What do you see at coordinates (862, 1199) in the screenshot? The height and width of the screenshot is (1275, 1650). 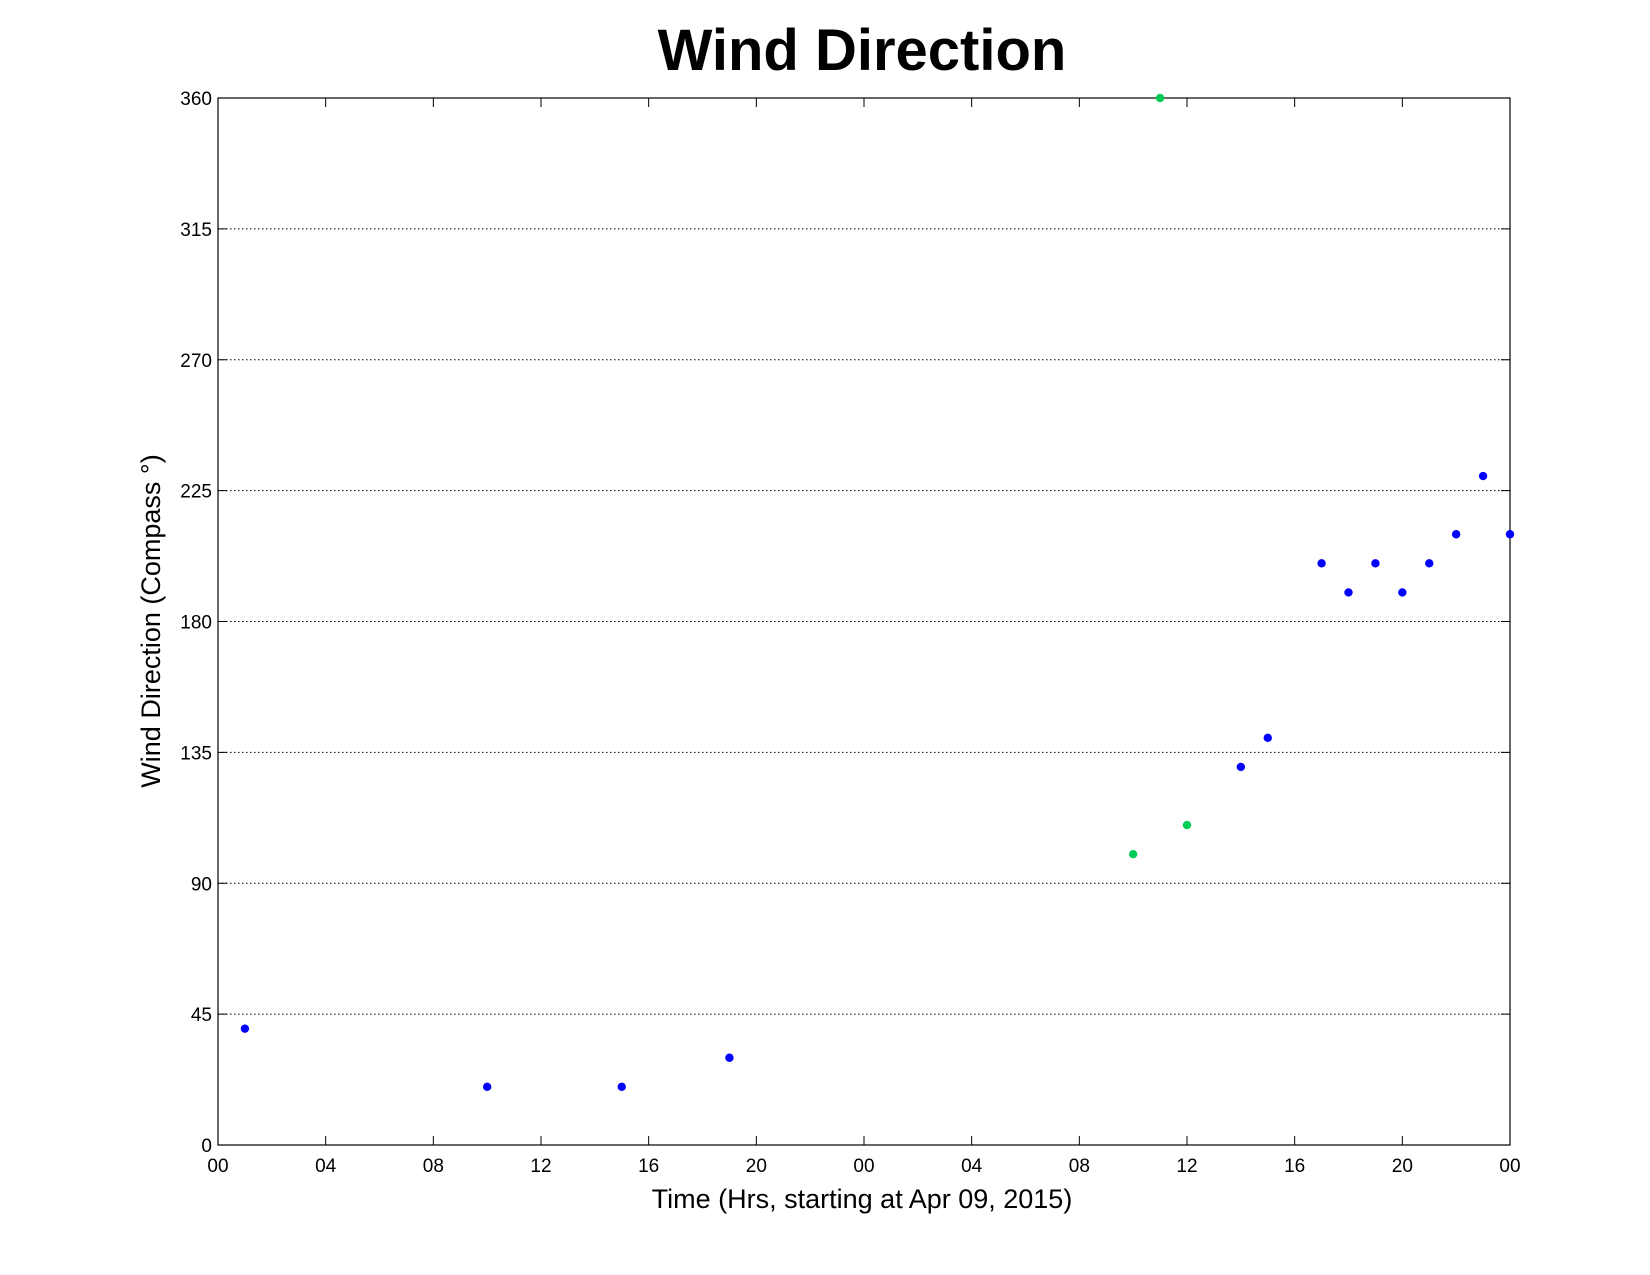 I see `x-axis-label: Time (Hrs, starting at Apr 09, 2015)` at bounding box center [862, 1199].